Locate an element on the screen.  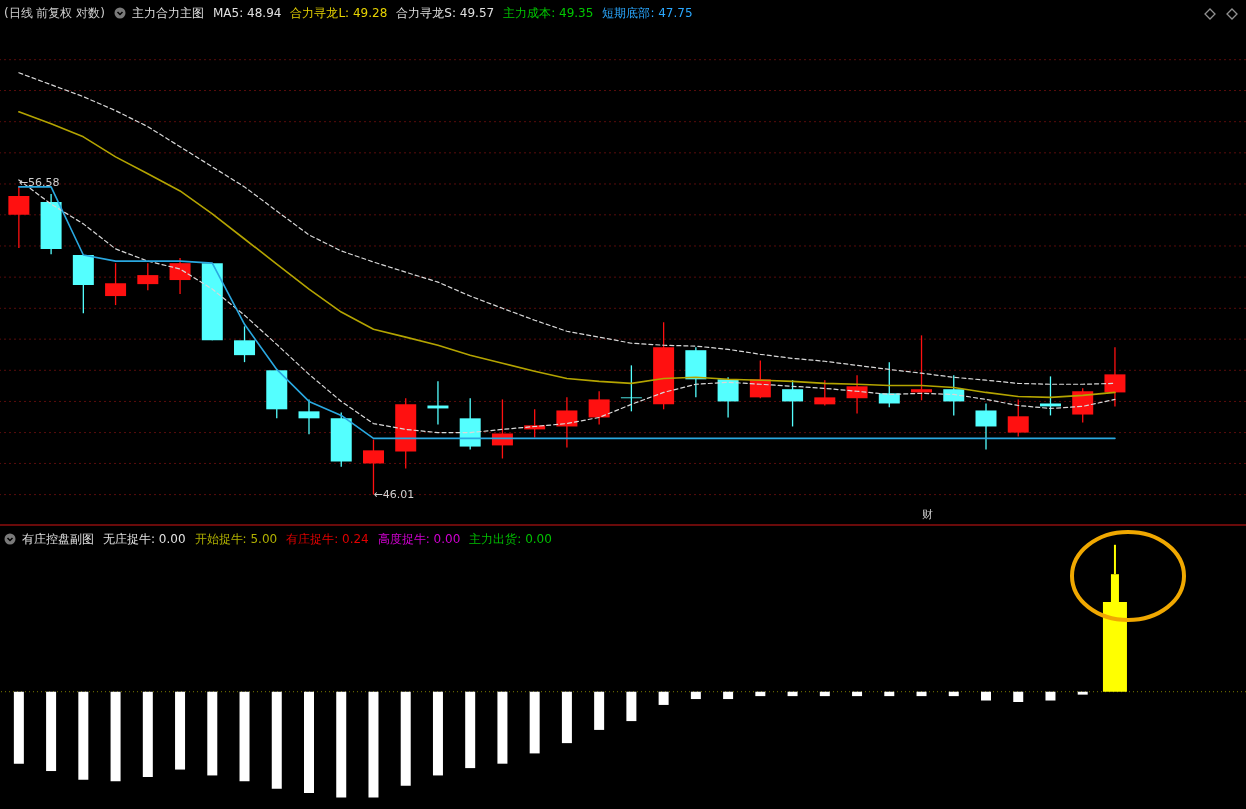
annotation: ←46.01 is located at coordinates (394, 494).